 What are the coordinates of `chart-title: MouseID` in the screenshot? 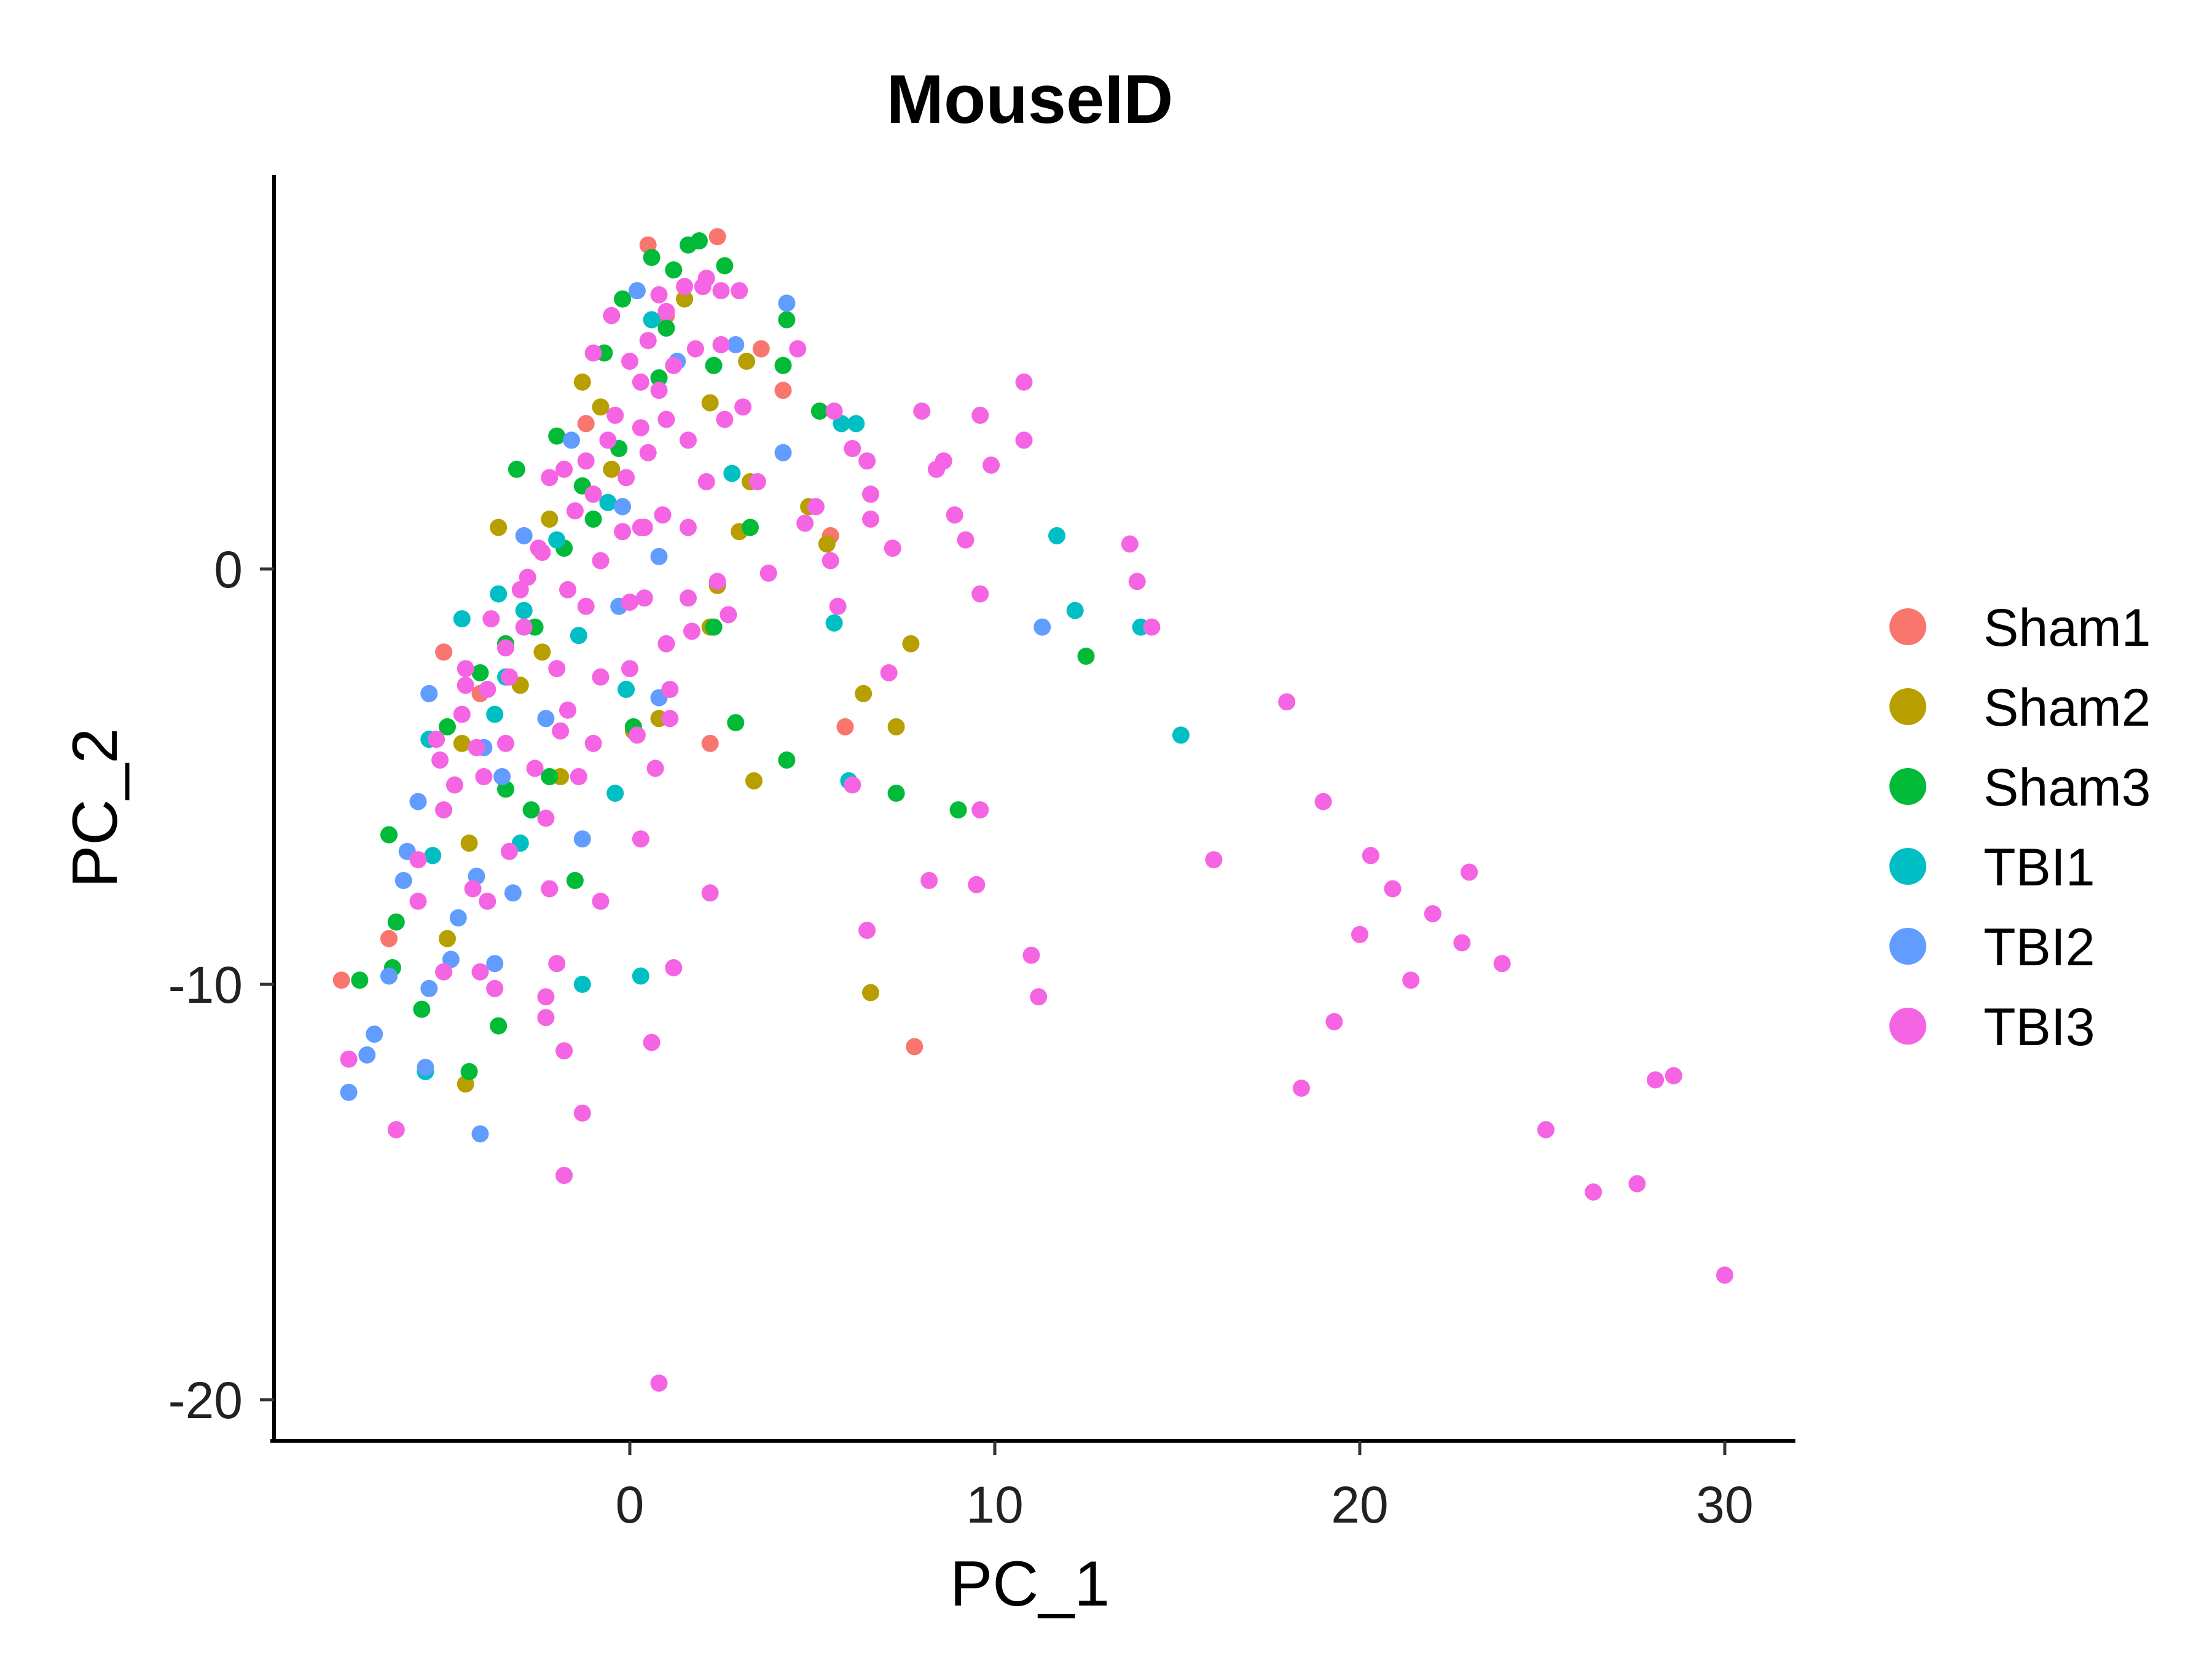 It's located at (1030, 99).